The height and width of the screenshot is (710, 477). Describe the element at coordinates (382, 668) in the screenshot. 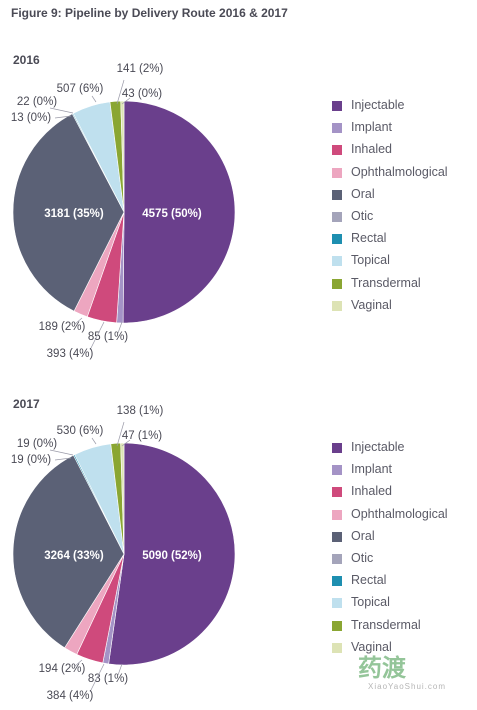

I see `watermark-logo: 药渡` at that location.